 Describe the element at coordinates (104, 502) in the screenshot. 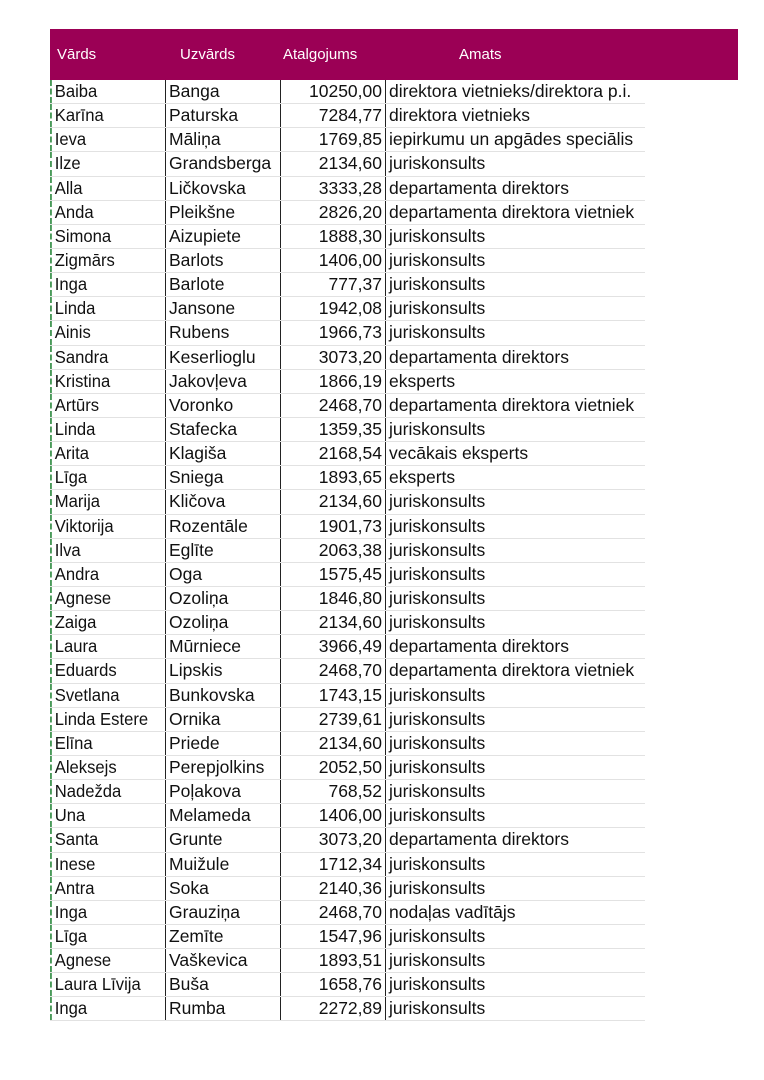

I see `cell-first-name: Marija` at that location.